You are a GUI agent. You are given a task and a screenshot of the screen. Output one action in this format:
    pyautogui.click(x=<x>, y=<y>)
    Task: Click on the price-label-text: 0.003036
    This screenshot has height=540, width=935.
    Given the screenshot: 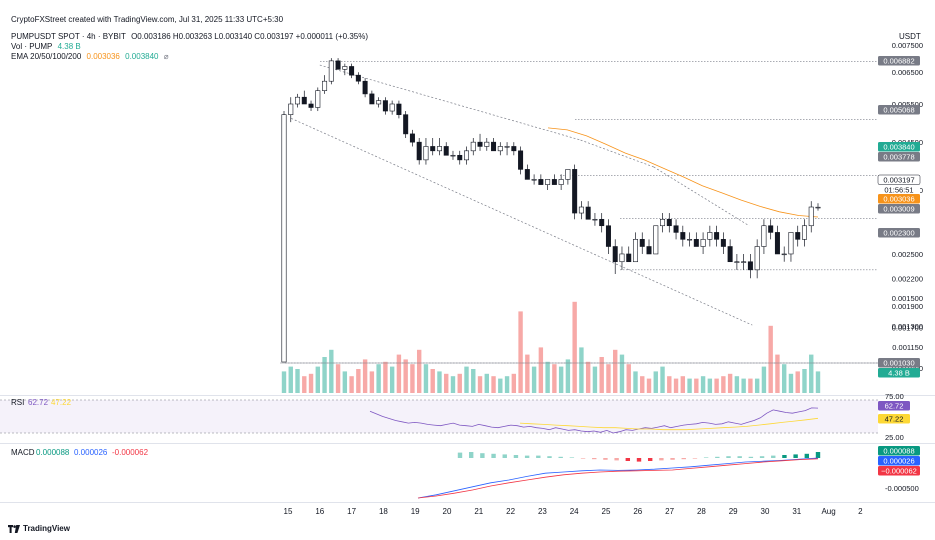 What is the action you would take?
    pyautogui.click(x=898, y=199)
    